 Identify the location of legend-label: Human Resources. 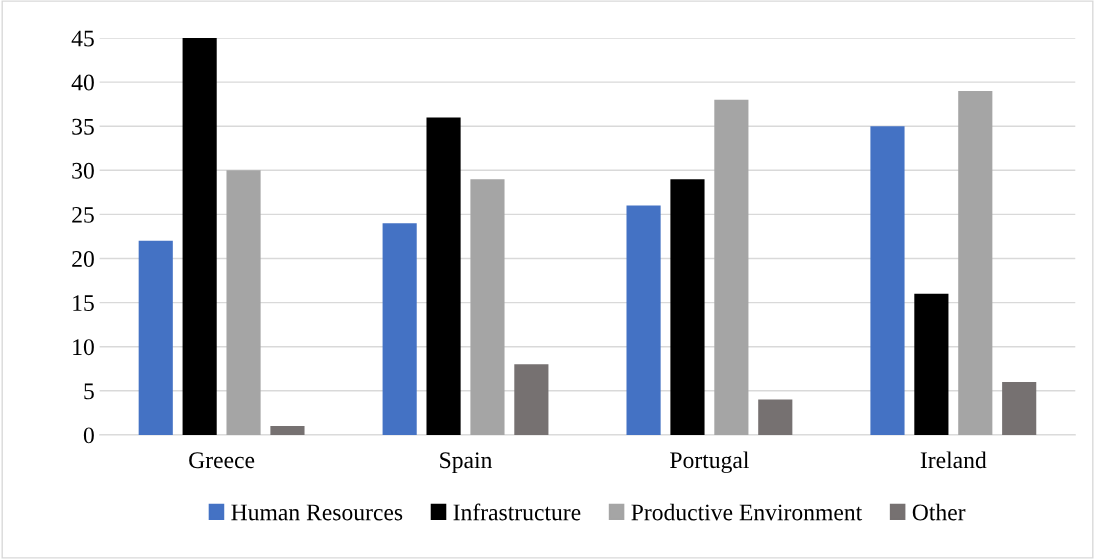
(317, 512).